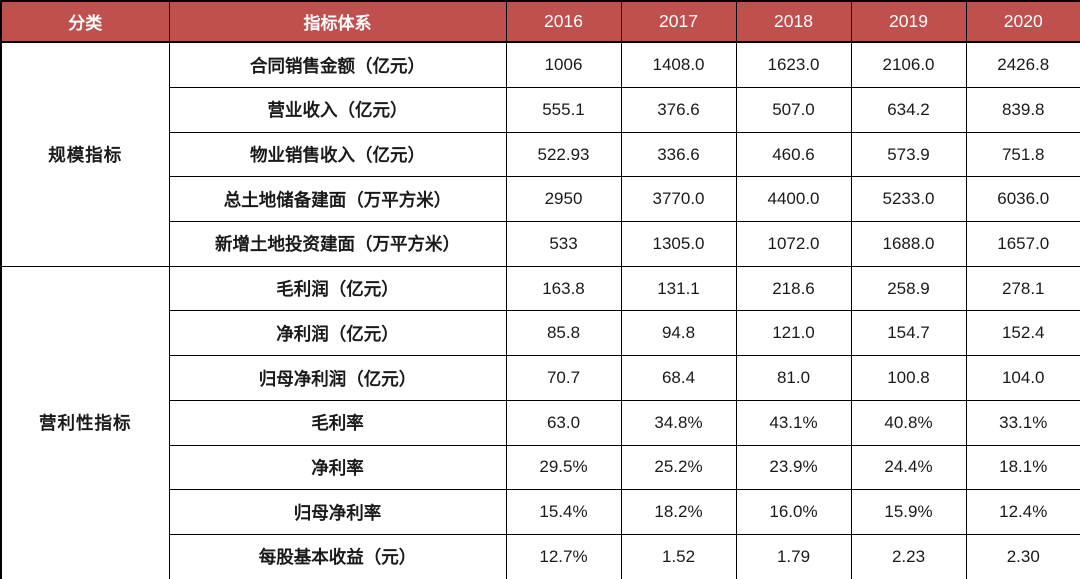  What do you see at coordinates (337, 110) in the screenshot?
I see `indicator-cell: 营业收入（亿元）` at bounding box center [337, 110].